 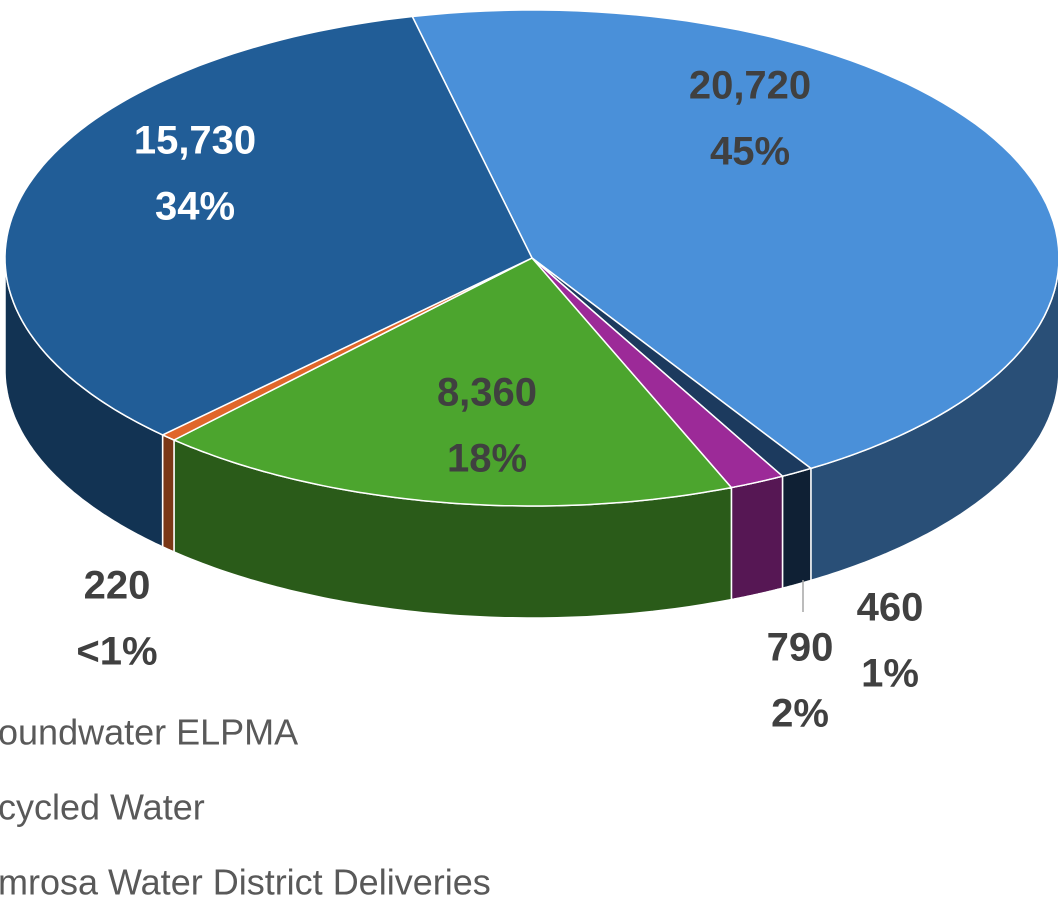 I want to click on data-label: 790, so click(x=800, y=648).